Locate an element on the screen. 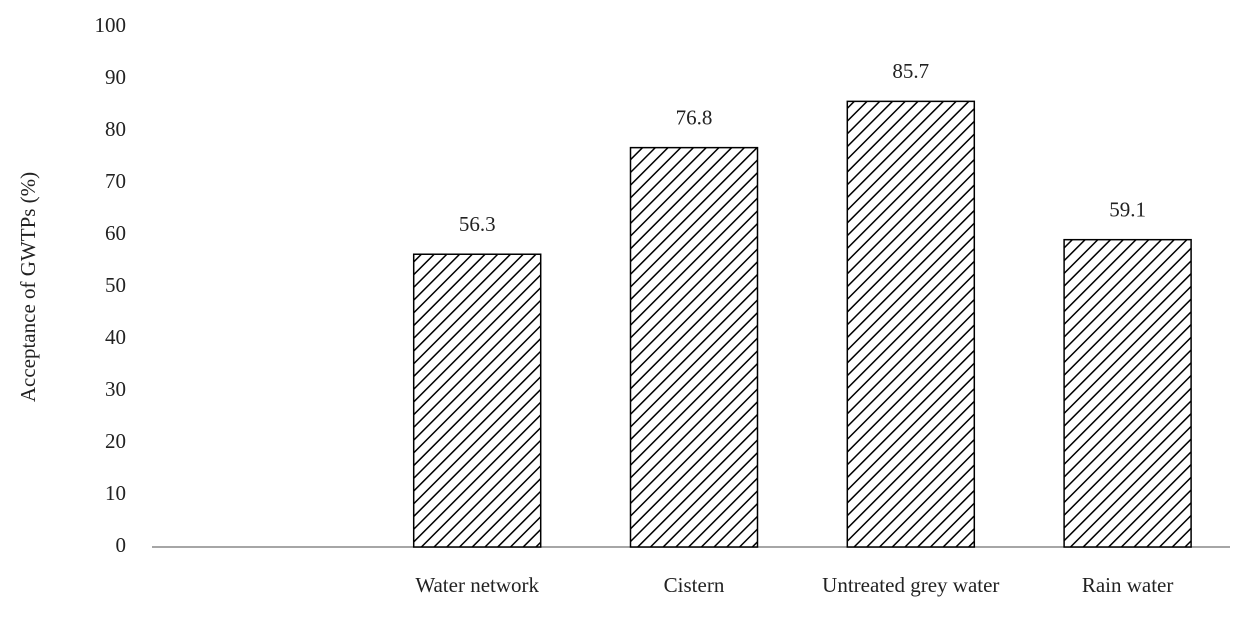 The width and height of the screenshot is (1238, 632). value-label: 76.8 is located at coordinates (694, 117).